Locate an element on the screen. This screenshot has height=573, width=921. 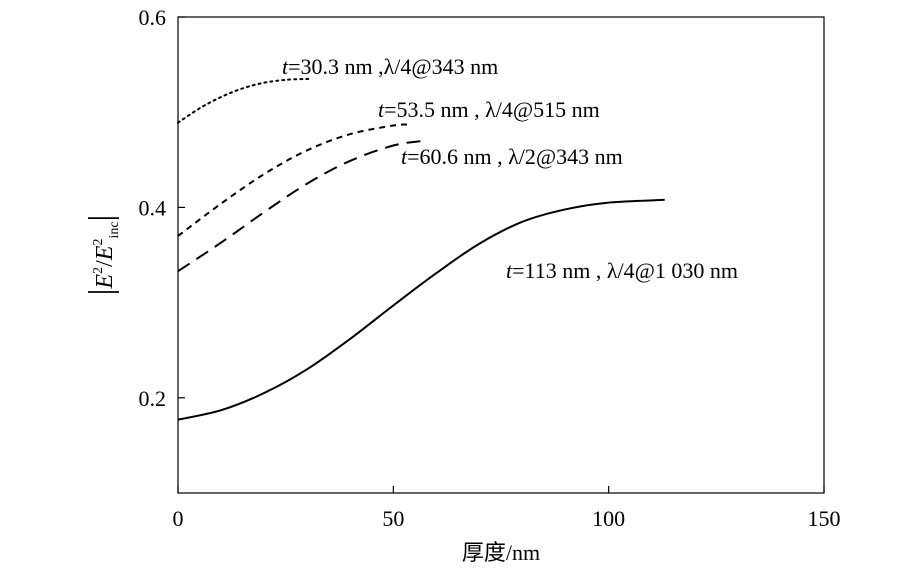
annotation-series-1: t=30.3 nm ,λ/4@343 nm is located at coordinates (390, 66).